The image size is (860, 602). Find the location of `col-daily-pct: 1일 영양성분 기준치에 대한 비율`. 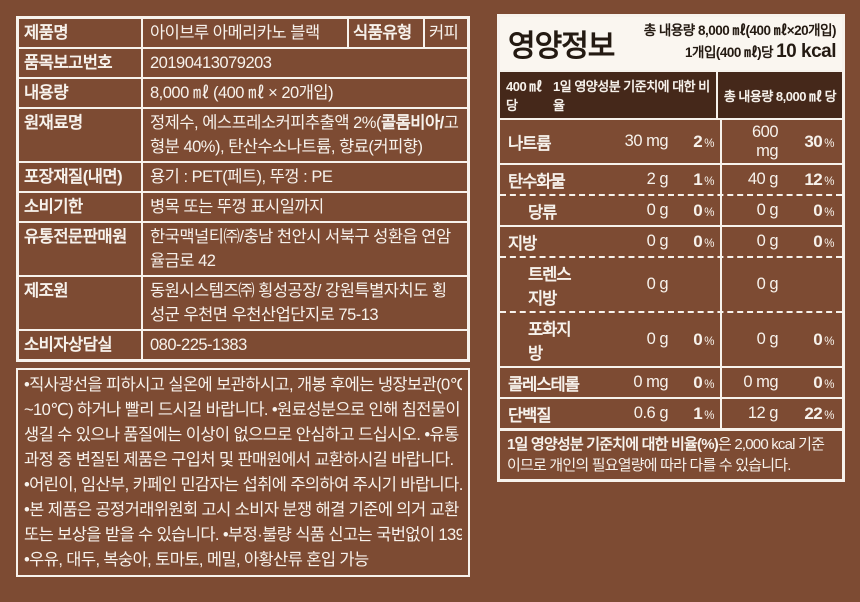

col-daily-pct: 1일 영양성분 기준치에 대한 비율 is located at coordinates (631, 96).